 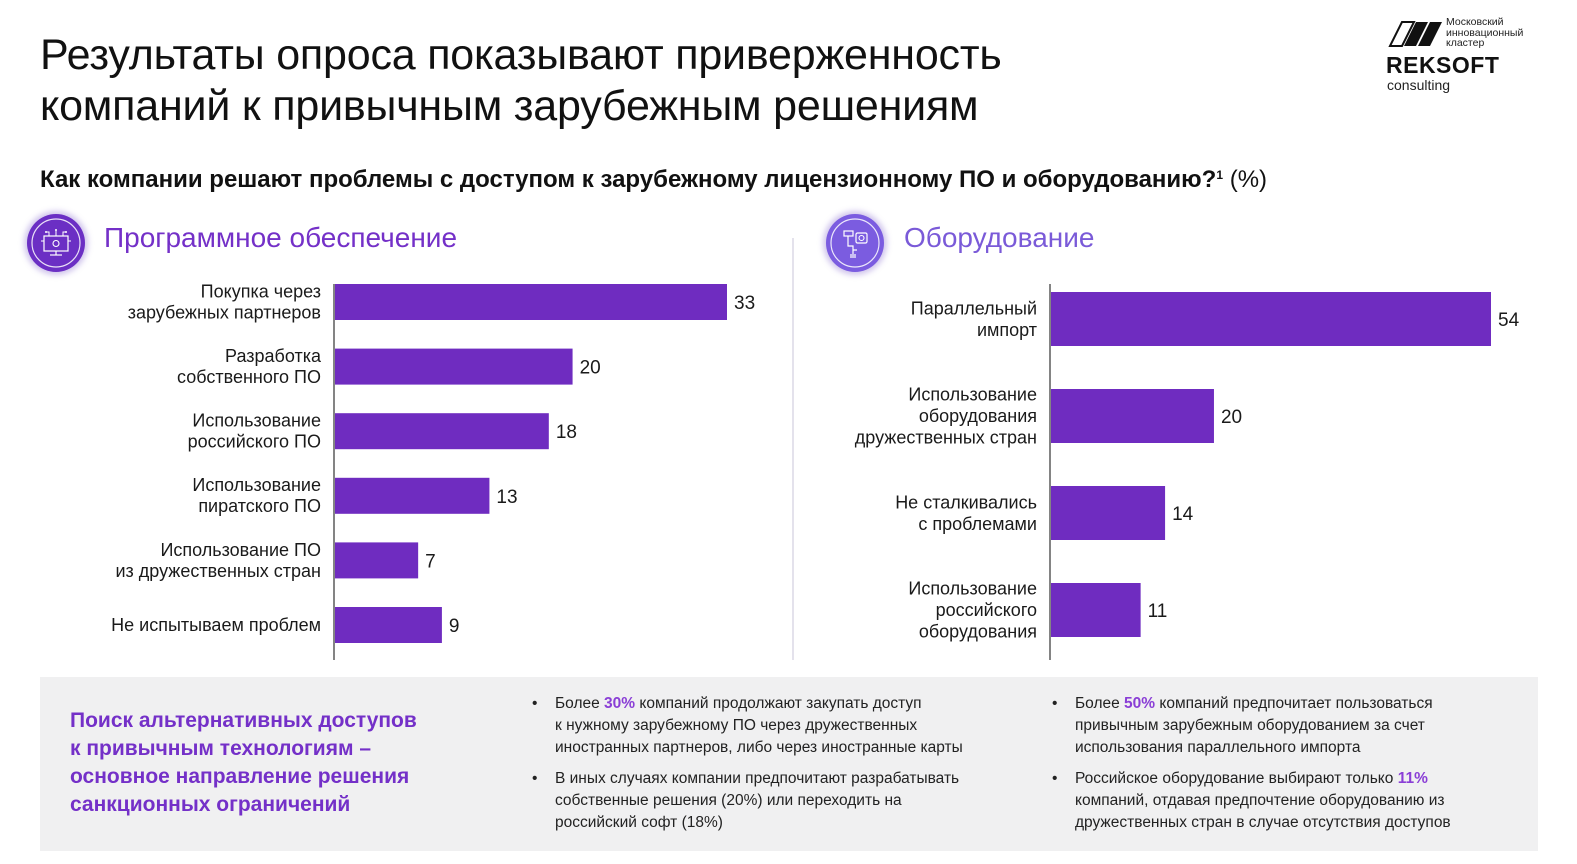 What do you see at coordinates (1412, 778) in the screenshot?
I see `finding-highlight: 11%` at bounding box center [1412, 778].